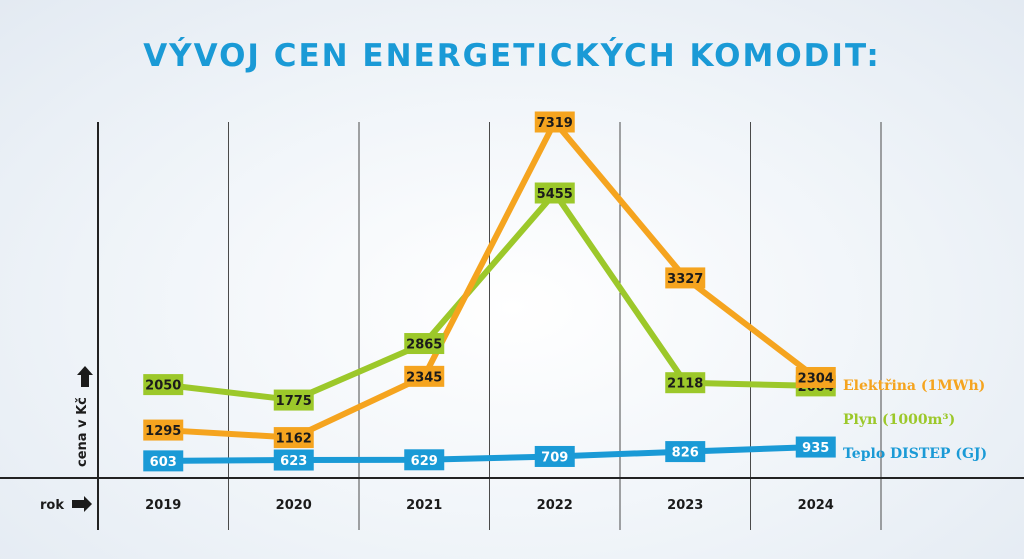  I want to click on data-label: 3327, so click(685, 278).